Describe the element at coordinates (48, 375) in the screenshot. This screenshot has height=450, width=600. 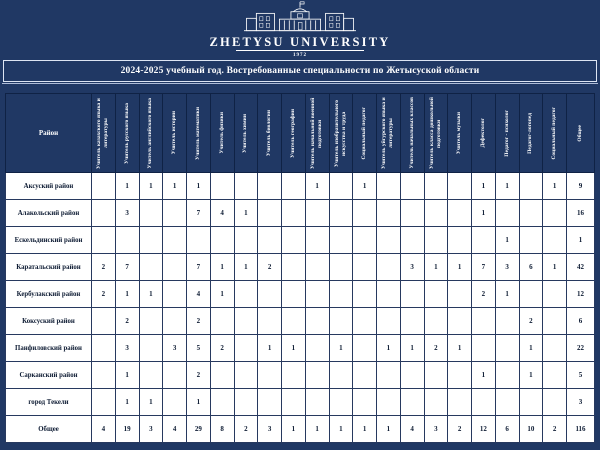
I see `district-cell: Сарканский район` at that location.